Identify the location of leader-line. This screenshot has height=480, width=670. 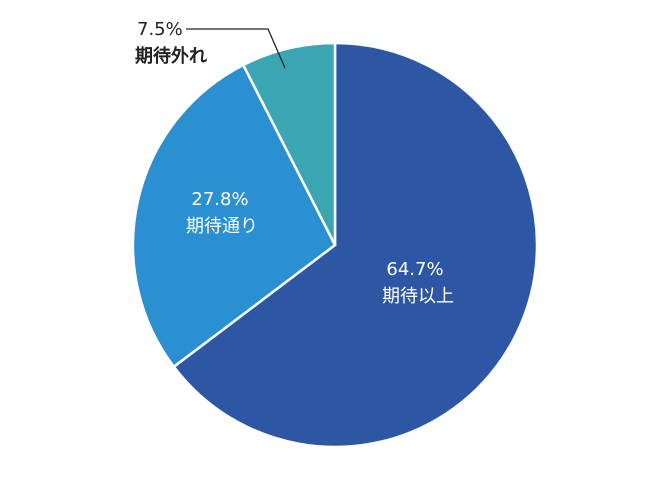
(236, 48).